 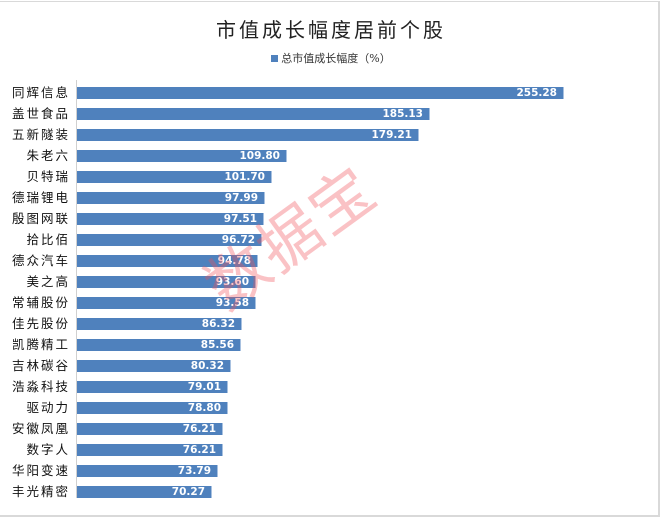 I want to click on category-label: 同辉信息, so click(x=40, y=92).